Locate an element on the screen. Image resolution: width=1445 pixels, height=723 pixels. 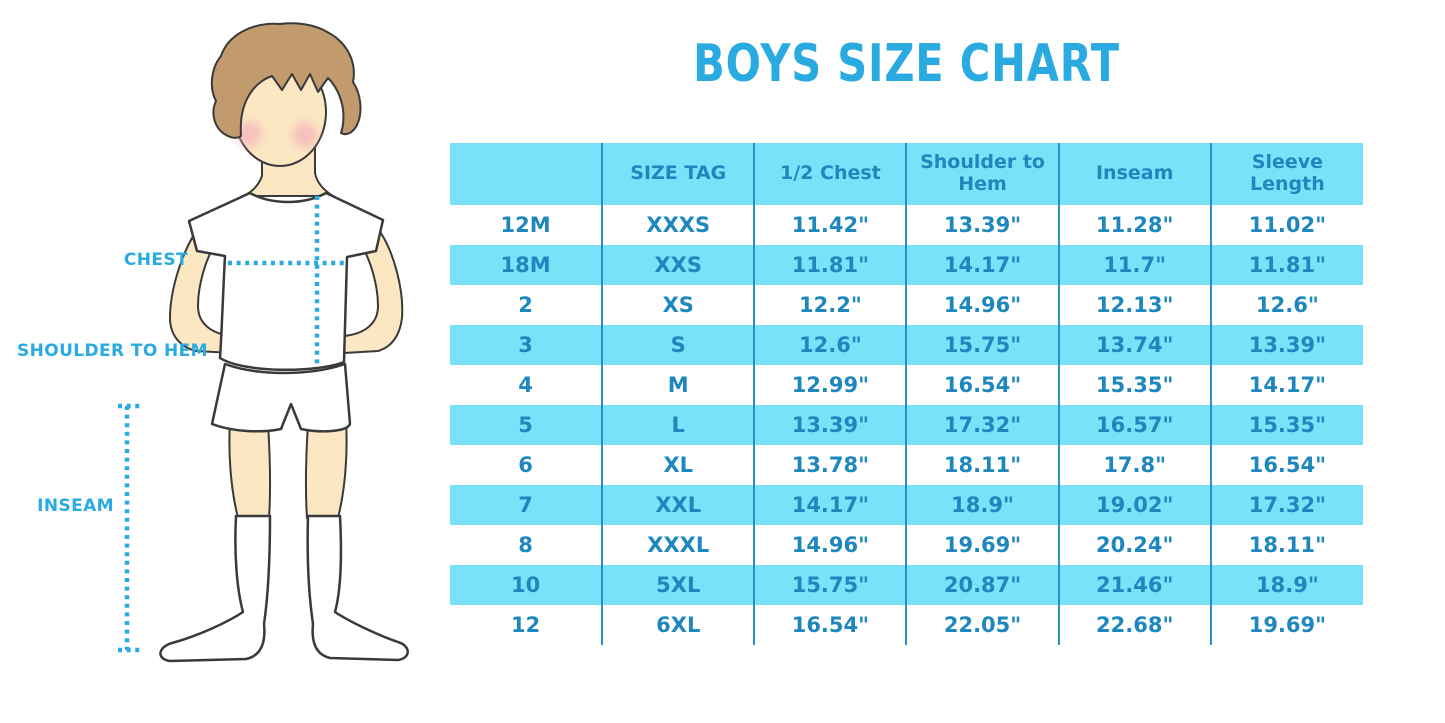
measurement-cell: 22.05" is located at coordinates (982, 625).